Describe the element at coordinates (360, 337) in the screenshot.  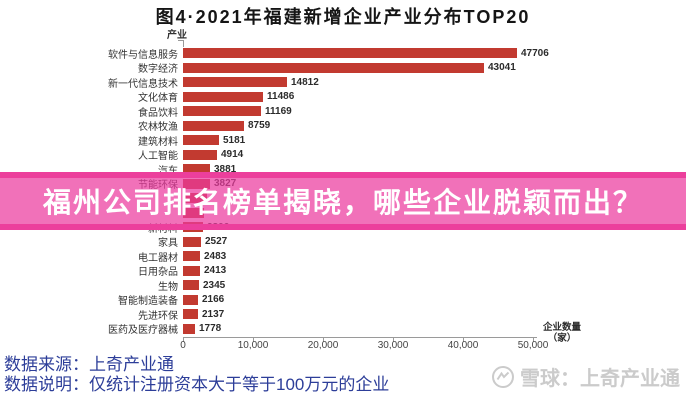
I see `x-axis-line` at that location.